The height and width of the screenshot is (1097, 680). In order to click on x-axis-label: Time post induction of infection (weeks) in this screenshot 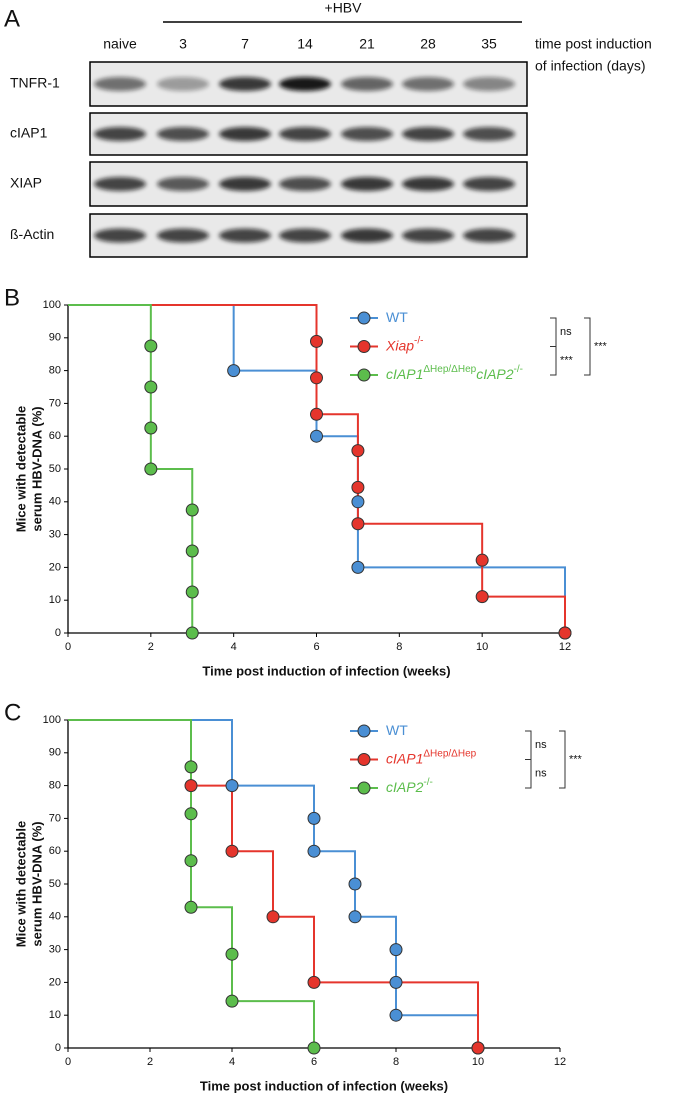, I will do `click(326, 670)`.